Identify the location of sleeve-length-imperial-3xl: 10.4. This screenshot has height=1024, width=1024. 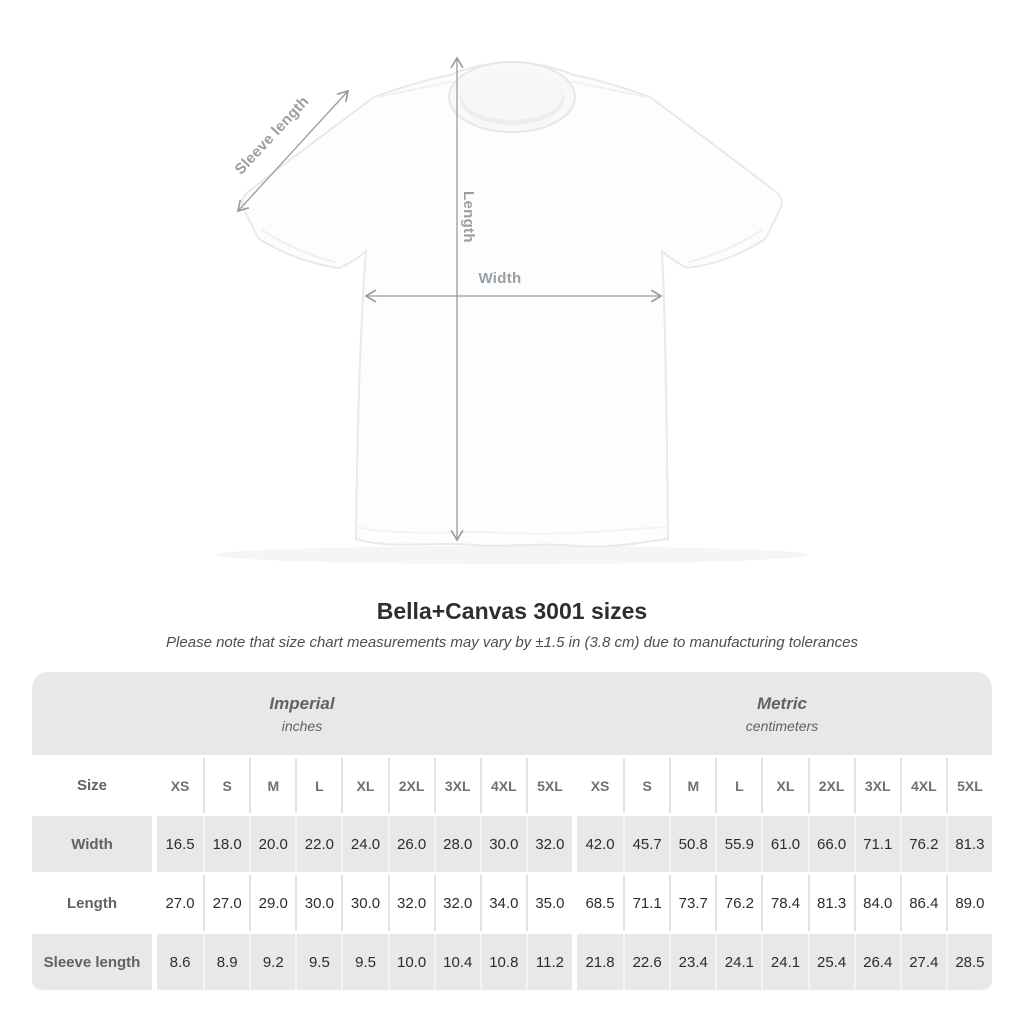
(456, 962).